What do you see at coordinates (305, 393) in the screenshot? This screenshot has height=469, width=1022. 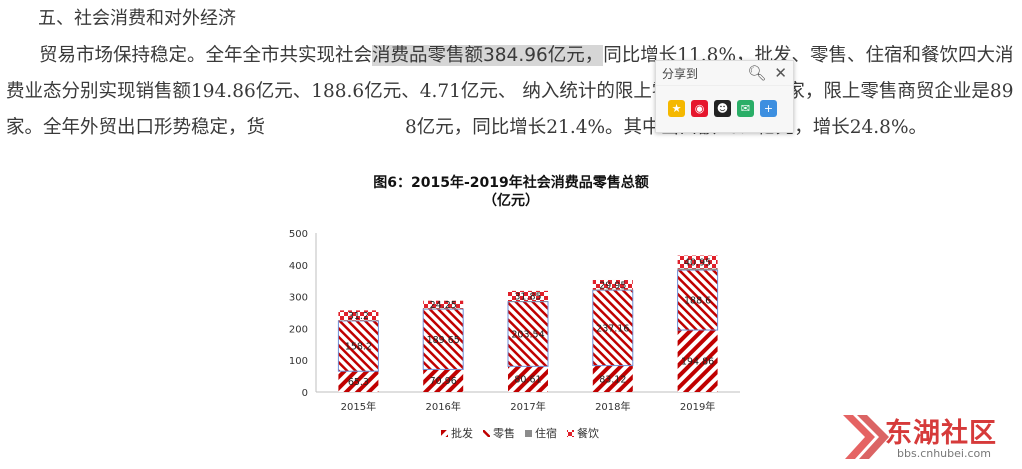 I see `y-tick-label: 0` at bounding box center [305, 393].